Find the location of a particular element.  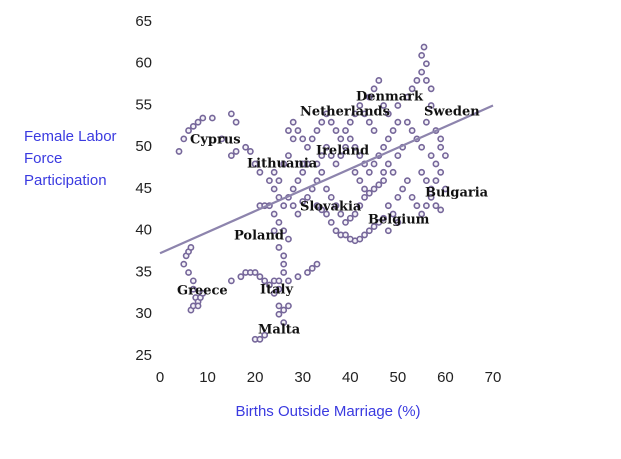

x-tick-label: 70 is located at coordinates (493, 377).